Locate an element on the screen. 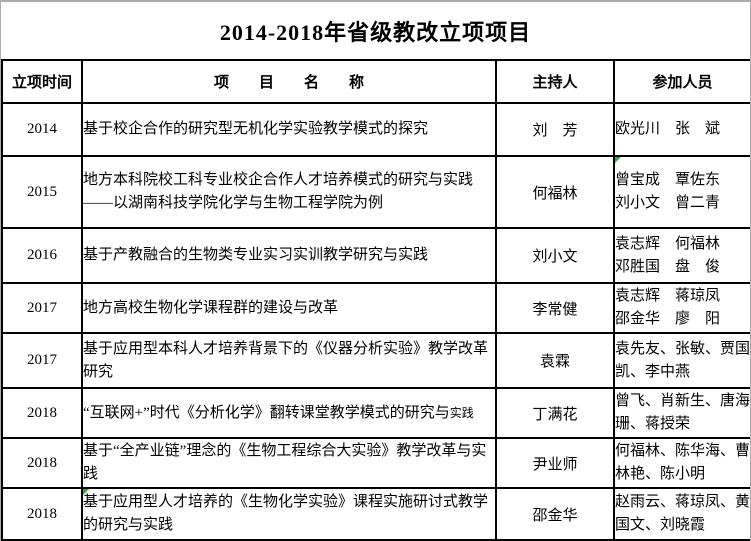  year-cell: 2016 is located at coordinates (42, 255).